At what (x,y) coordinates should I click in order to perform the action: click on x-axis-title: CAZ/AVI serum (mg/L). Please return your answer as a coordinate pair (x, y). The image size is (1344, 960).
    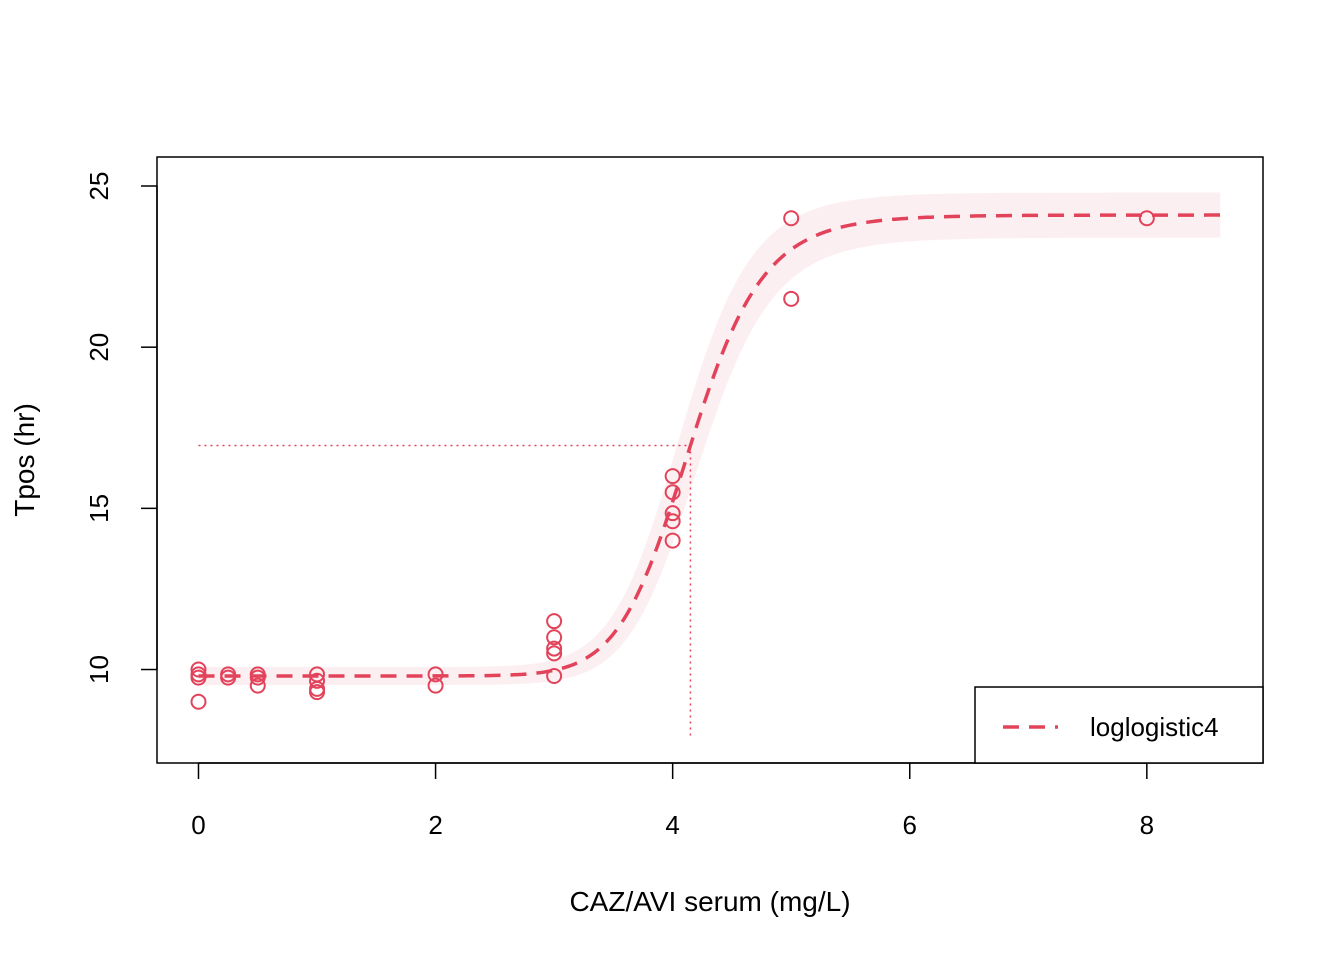
    Looking at the image, I should click on (709, 901).